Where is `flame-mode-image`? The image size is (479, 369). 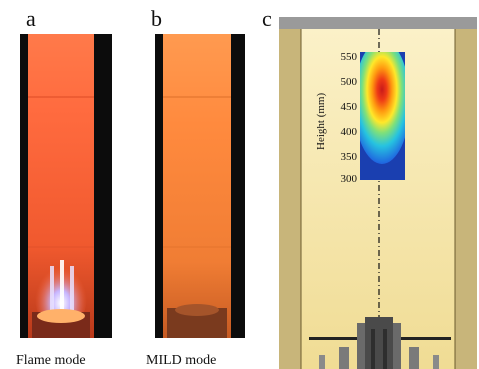 flame-mode-image is located at coordinates (61, 186).